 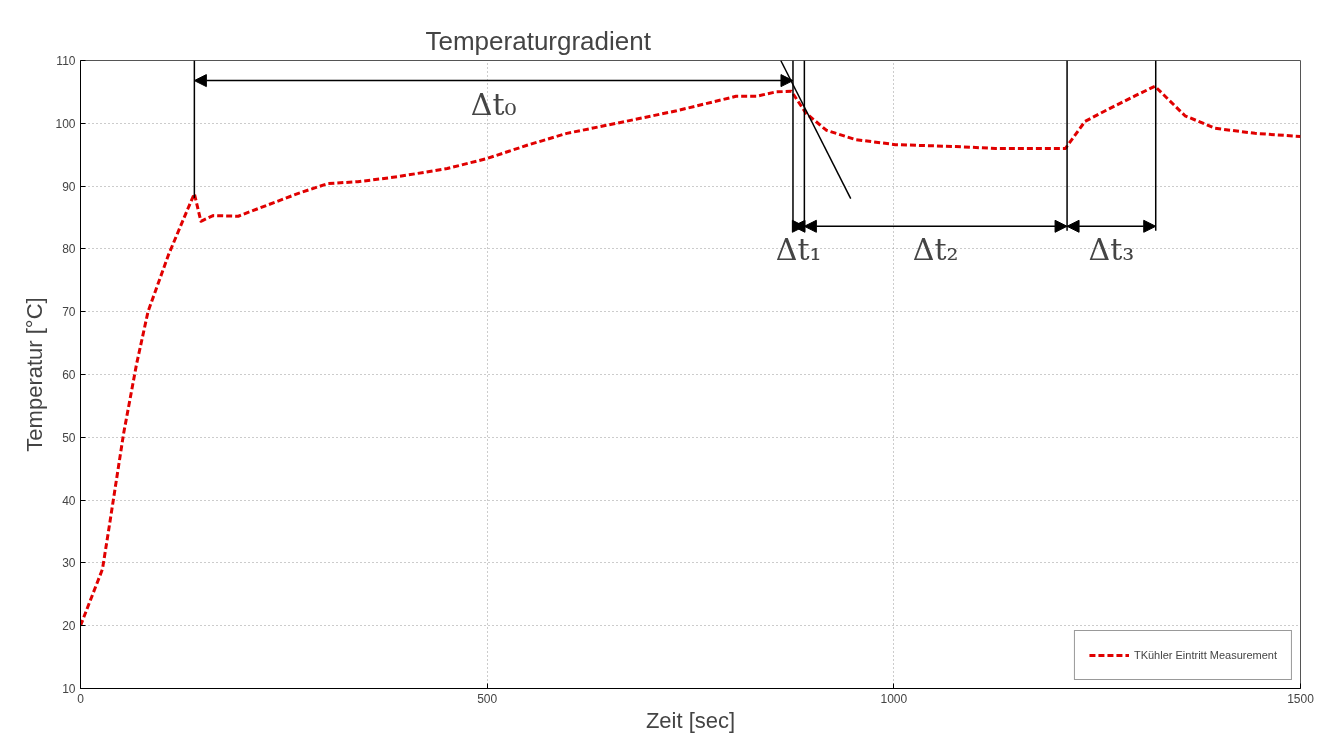 What do you see at coordinates (1301, 698) in the screenshot?
I see `x-tick-label: 1500` at bounding box center [1301, 698].